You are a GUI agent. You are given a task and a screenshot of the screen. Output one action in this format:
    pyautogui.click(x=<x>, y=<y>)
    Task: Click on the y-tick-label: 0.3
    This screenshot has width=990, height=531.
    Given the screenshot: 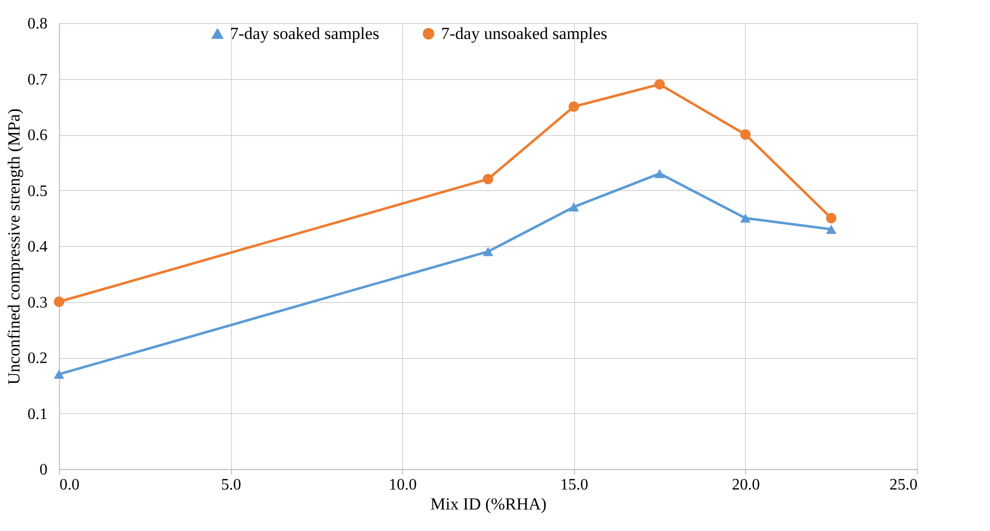 What is the action you would take?
    pyautogui.click(x=38, y=303)
    